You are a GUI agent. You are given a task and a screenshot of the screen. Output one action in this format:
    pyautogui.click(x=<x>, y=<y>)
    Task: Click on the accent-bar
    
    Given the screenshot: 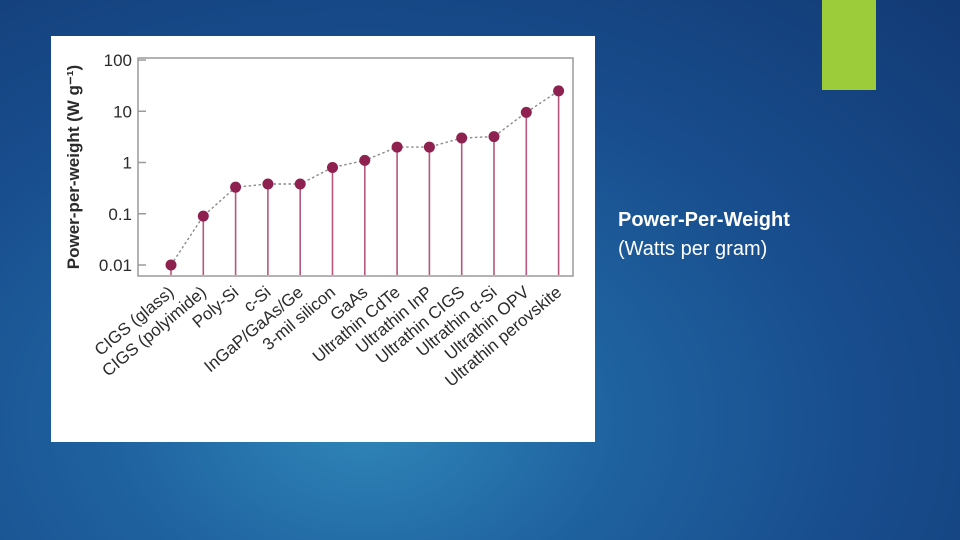 What is the action you would take?
    pyautogui.click(x=849, y=45)
    